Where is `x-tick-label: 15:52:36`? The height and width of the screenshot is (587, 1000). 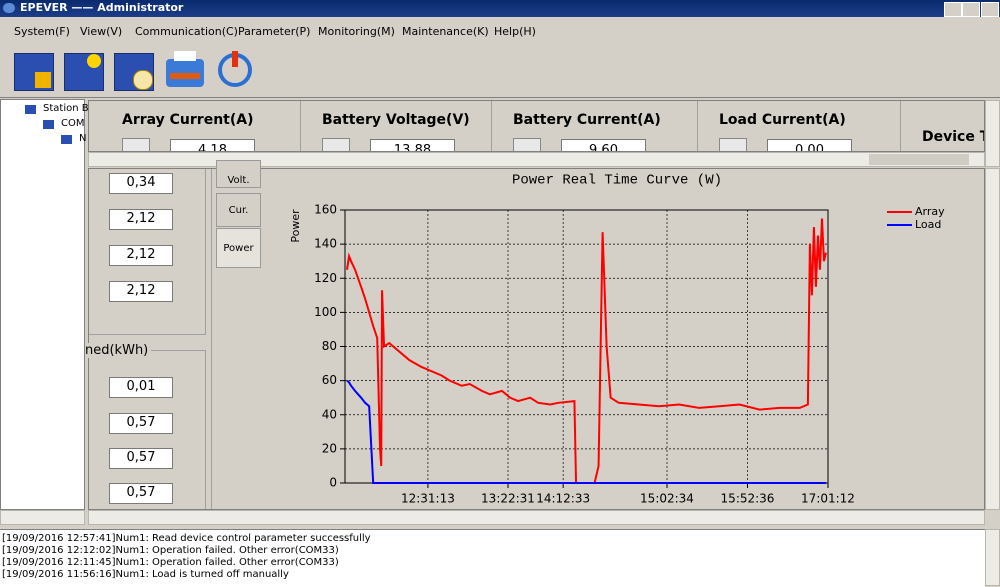 x-tick-label: 15:52:36 is located at coordinates (748, 499).